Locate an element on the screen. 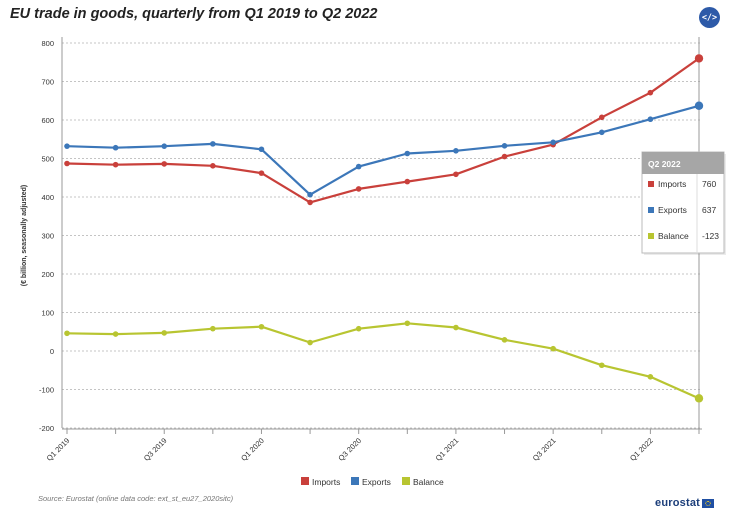 The width and height of the screenshot is (736, 513). tooltip-label: Imports is located at coordinates (672, 184).